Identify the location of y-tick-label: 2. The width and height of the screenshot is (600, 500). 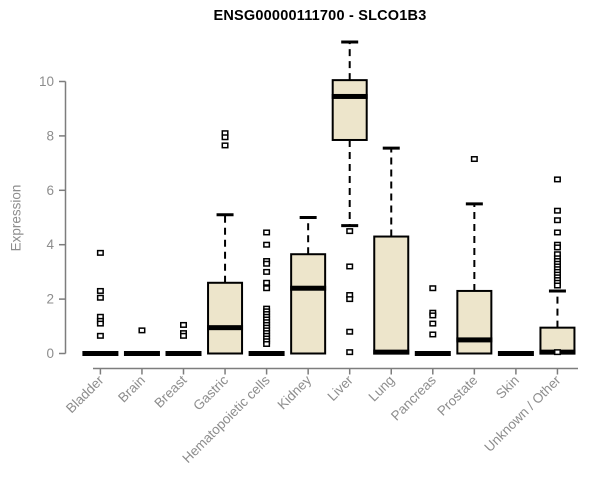
(50, 299).